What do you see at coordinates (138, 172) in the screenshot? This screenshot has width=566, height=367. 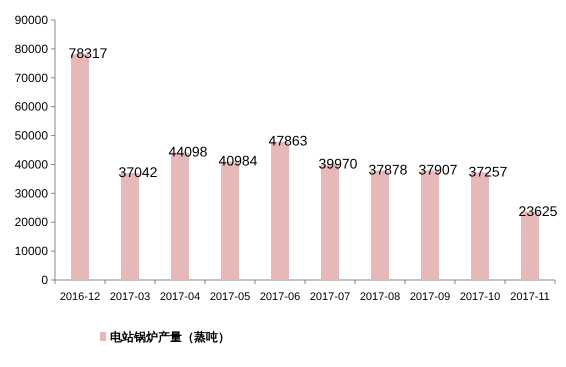 I see `data-label: 37042` at bounding box center [138, 172].